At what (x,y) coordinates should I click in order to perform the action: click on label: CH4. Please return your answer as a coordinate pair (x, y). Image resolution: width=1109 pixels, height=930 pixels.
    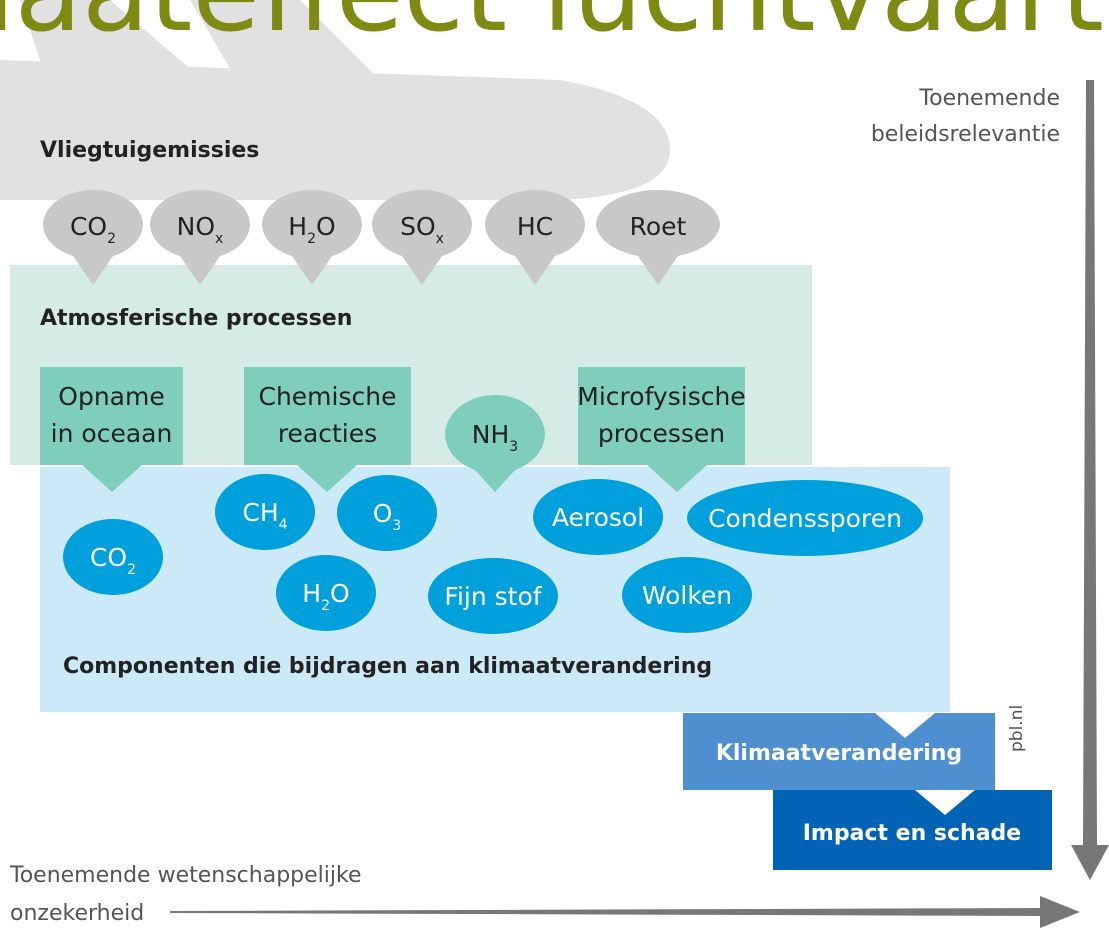
    Looking at the image, I should click on (264, 515).